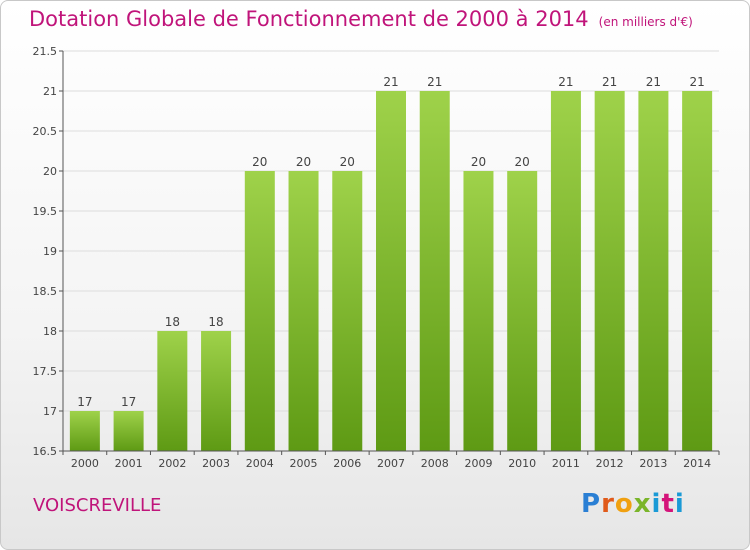  What do you see at coordinates (566, 463) in the screenshot?
I see `x-tick-label: 2011` at bounding box center [566, 463].